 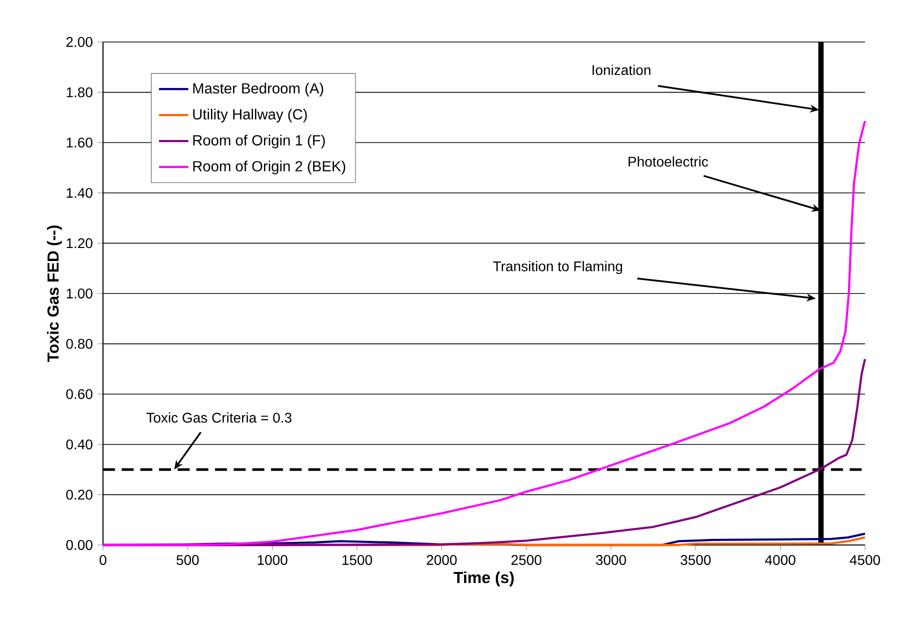 I want to click on y-axis-title: Toxic Gas FED (--), so click(x=54, y=294).